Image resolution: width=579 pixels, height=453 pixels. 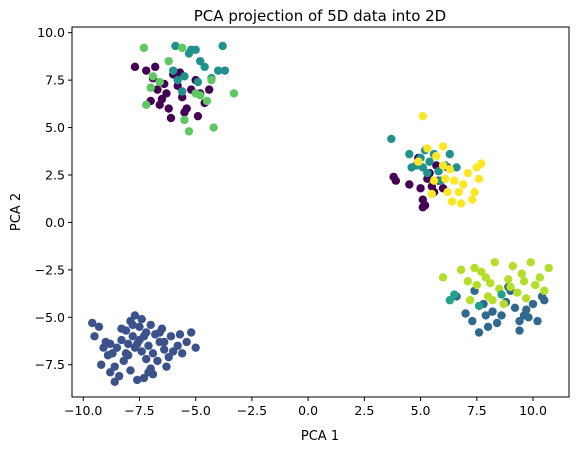 I want to click on x-tick-label: 5.0, so click(x=421, y=410).